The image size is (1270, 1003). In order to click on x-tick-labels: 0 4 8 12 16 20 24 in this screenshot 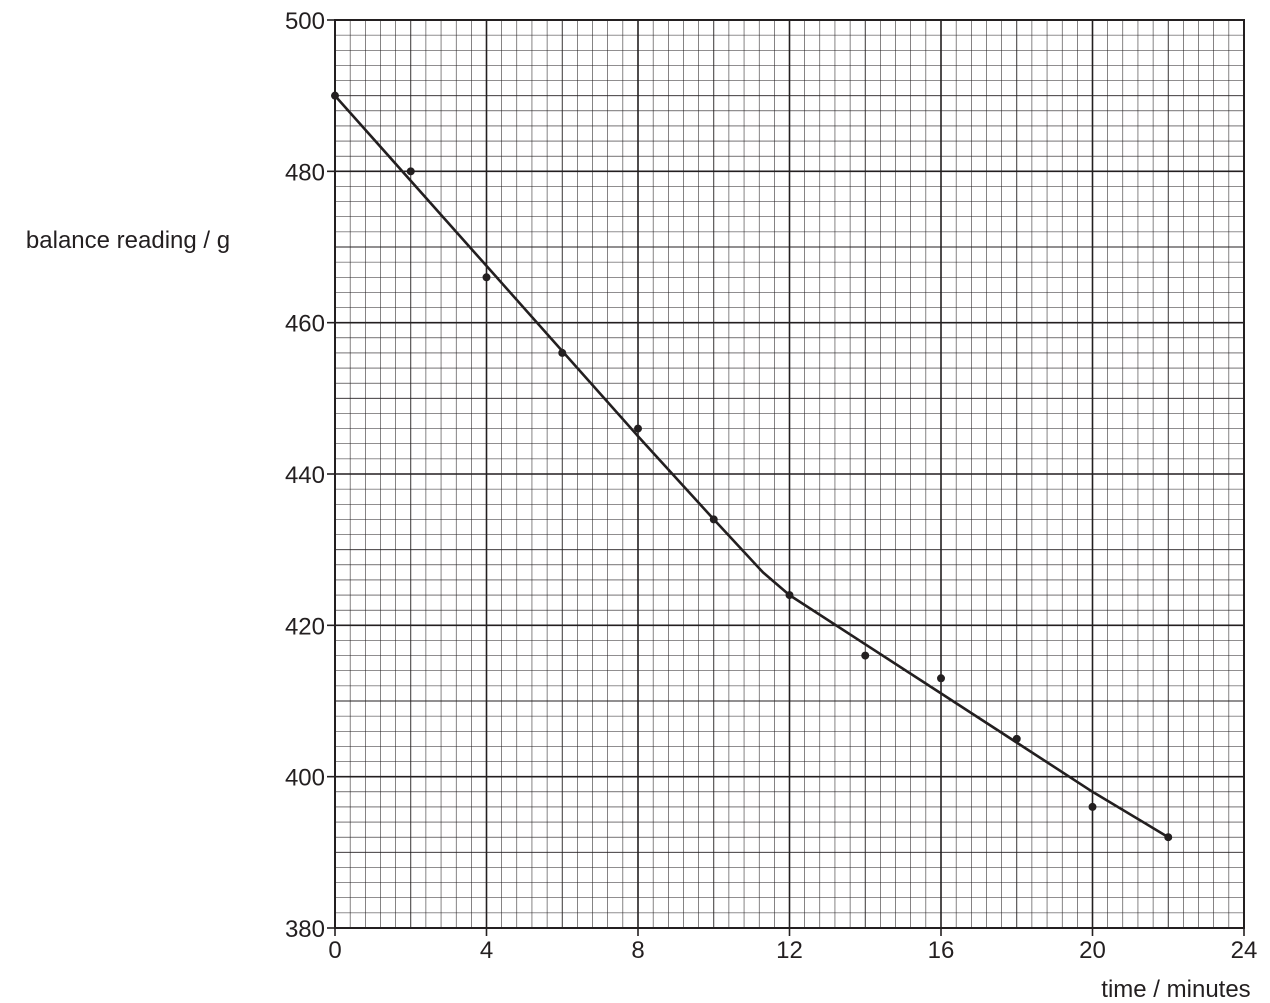, I will do `click(792, 950)`.